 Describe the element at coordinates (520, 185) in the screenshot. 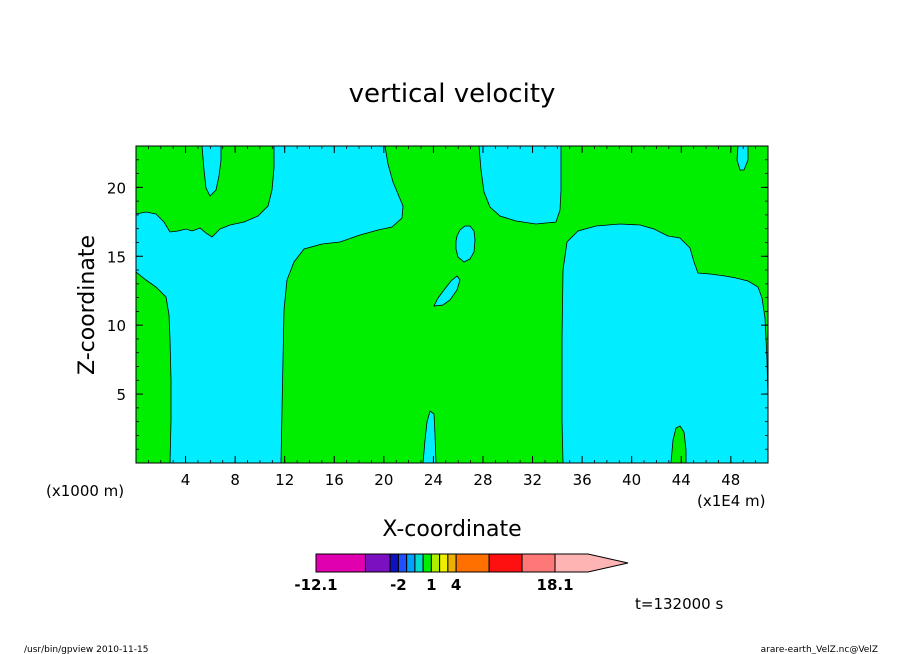

I see `negative-region-top-center` at that location.